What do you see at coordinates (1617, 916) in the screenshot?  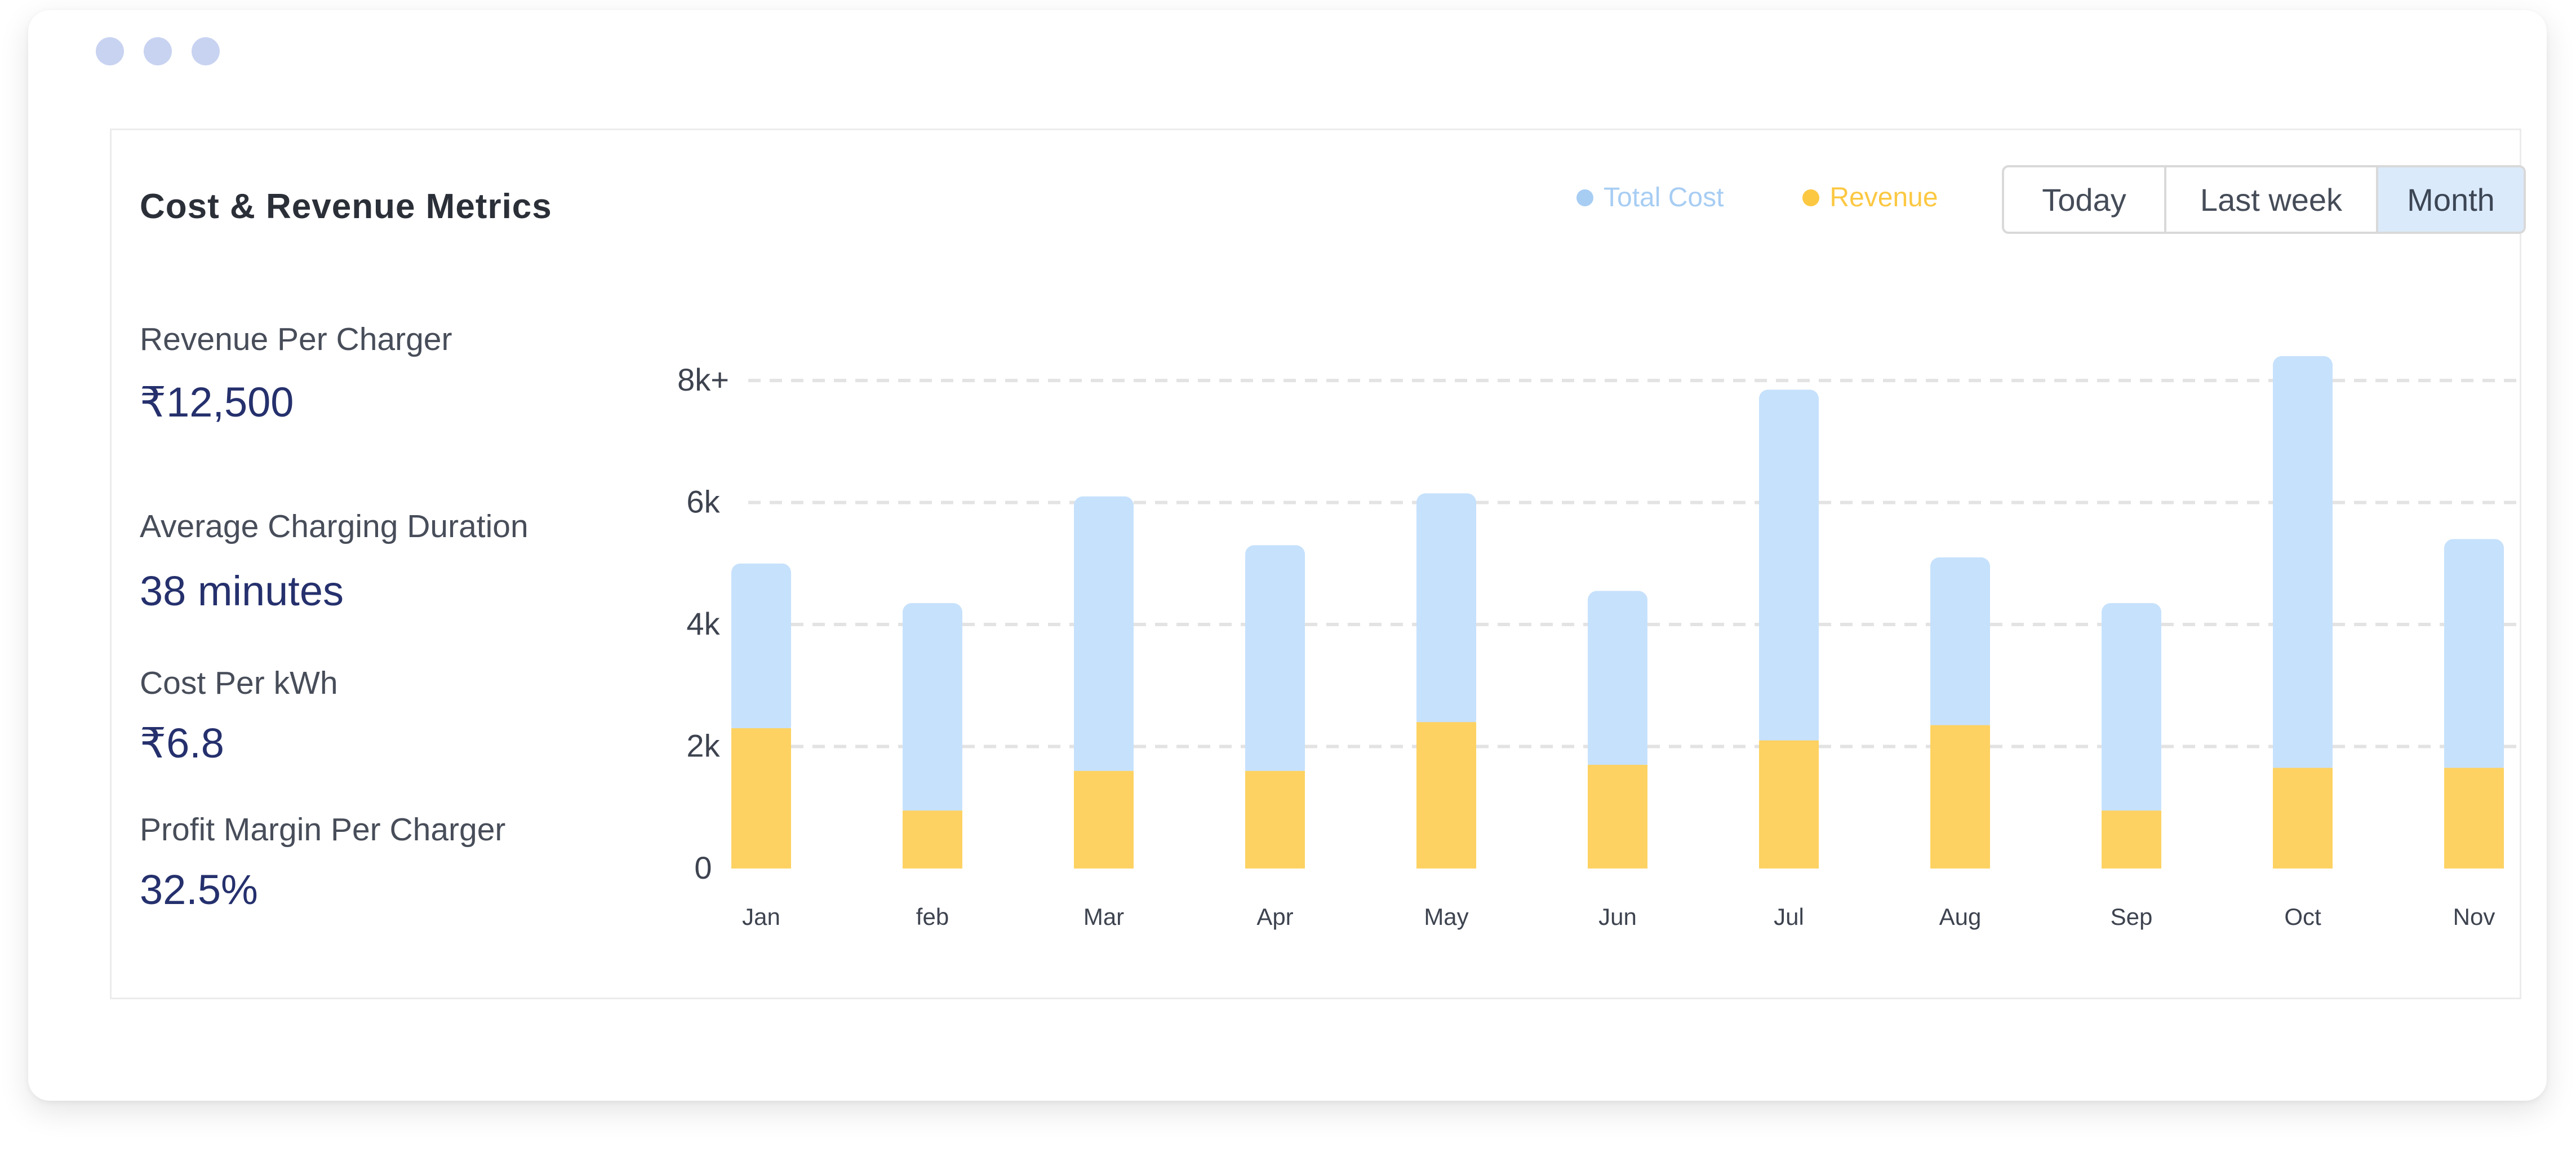 I see `x-tick-label: Jun` at bounding box center [1617, 916].